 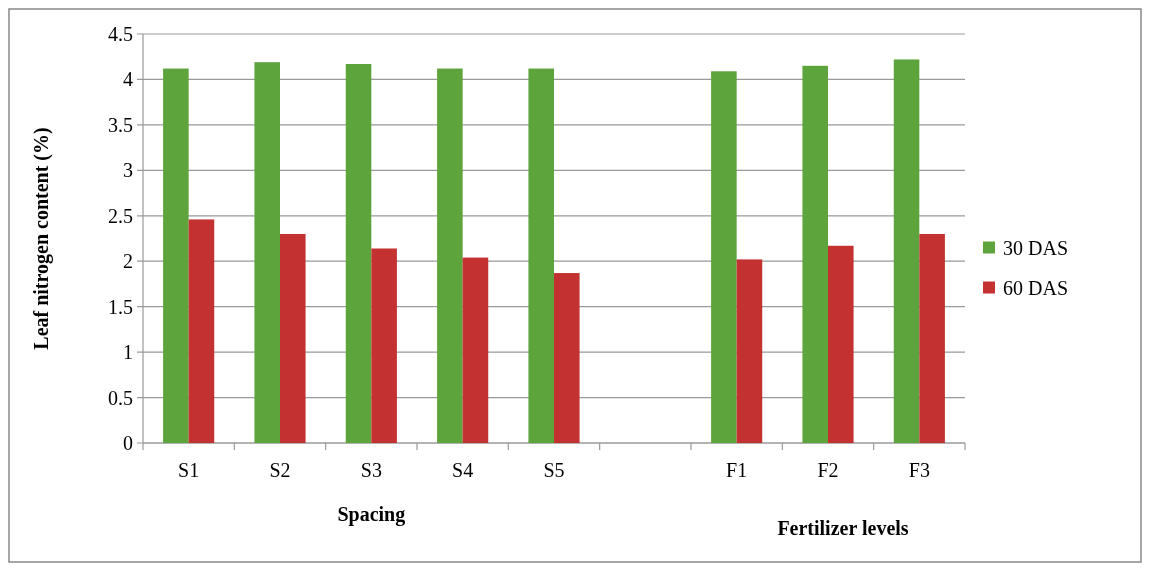 I want to click on y-tick-label: 4.5, so click(x=120, y=34).